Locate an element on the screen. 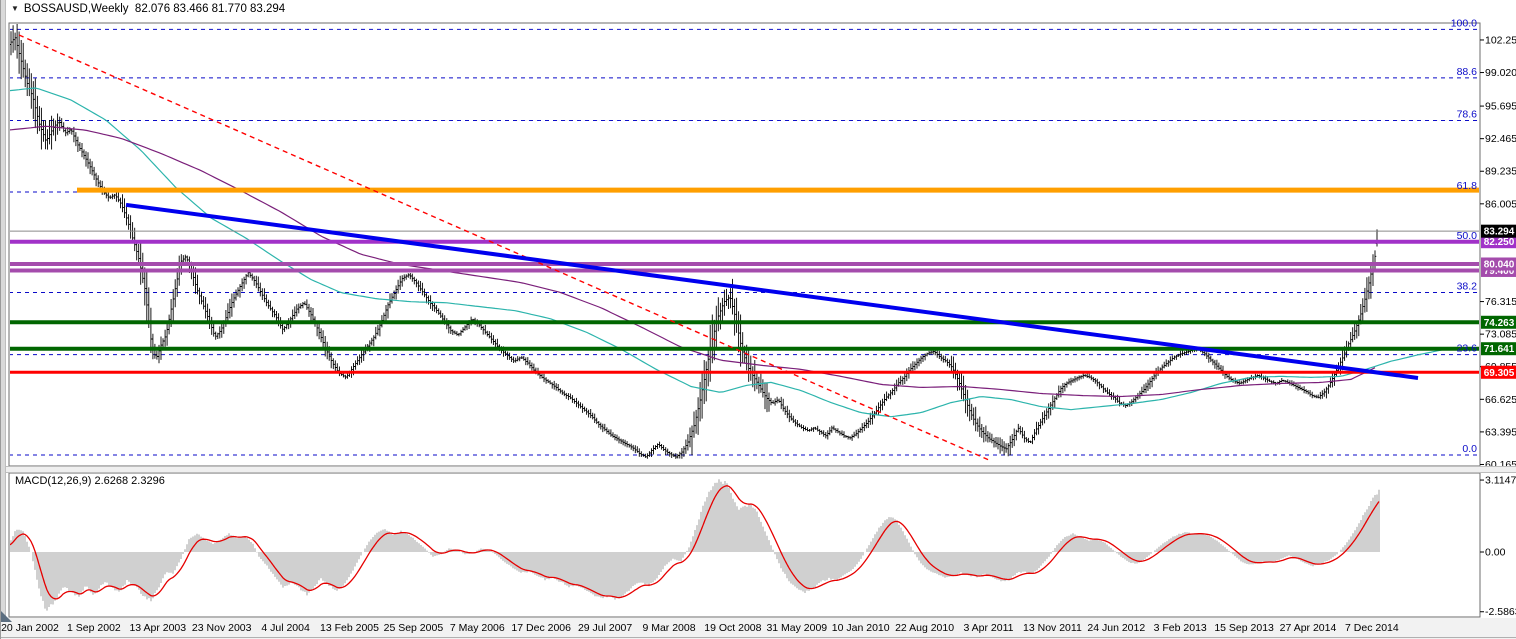 The width and height of the screenshot is (1516, 639). date-label: 23 Nov 2003 is located at coordinates (222, 628).